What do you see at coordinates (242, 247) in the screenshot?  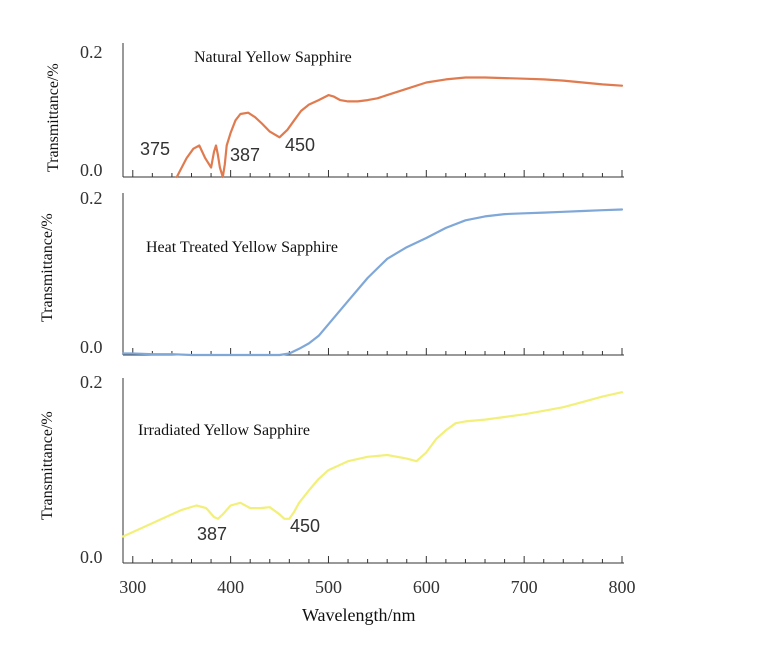 I see `panel-title: Heat Treated Yellow Sapphire` at bounding box center [242, 247].